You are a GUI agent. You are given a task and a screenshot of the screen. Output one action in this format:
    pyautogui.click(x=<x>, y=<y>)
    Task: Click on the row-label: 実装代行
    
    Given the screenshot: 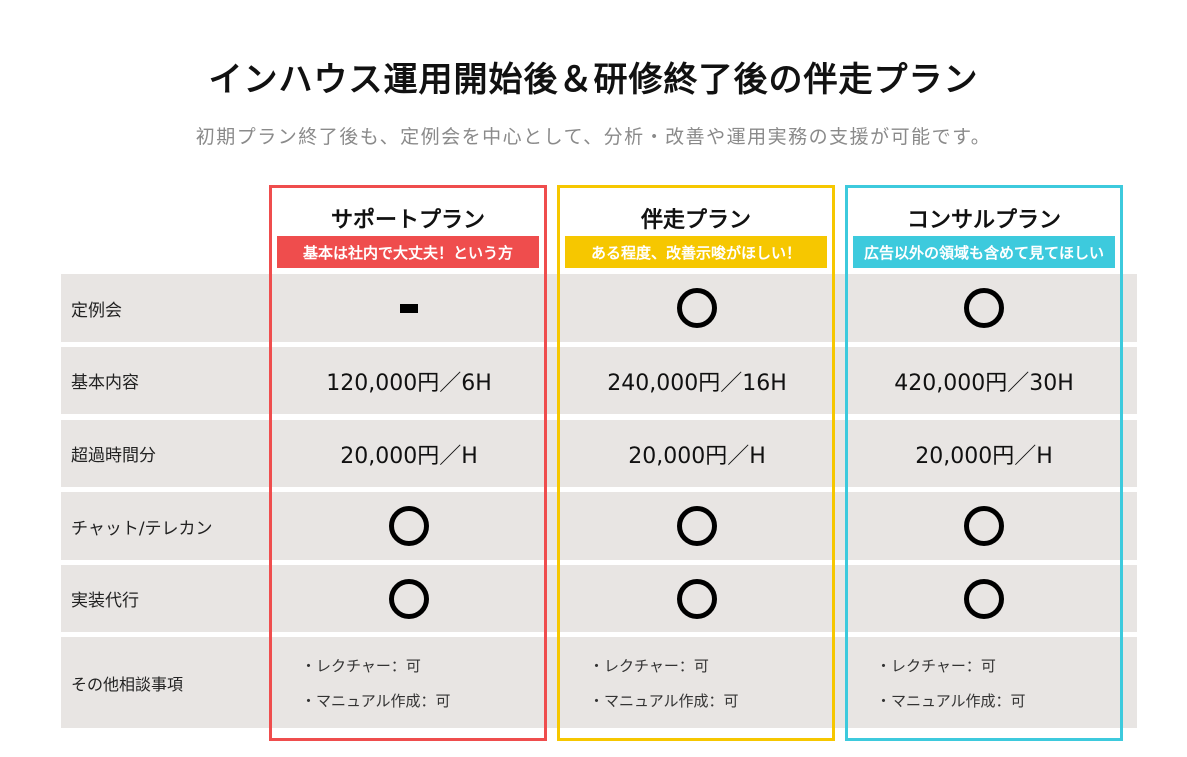 What is the action you would take?
    pyautogui.click(x=105, y=601)
    